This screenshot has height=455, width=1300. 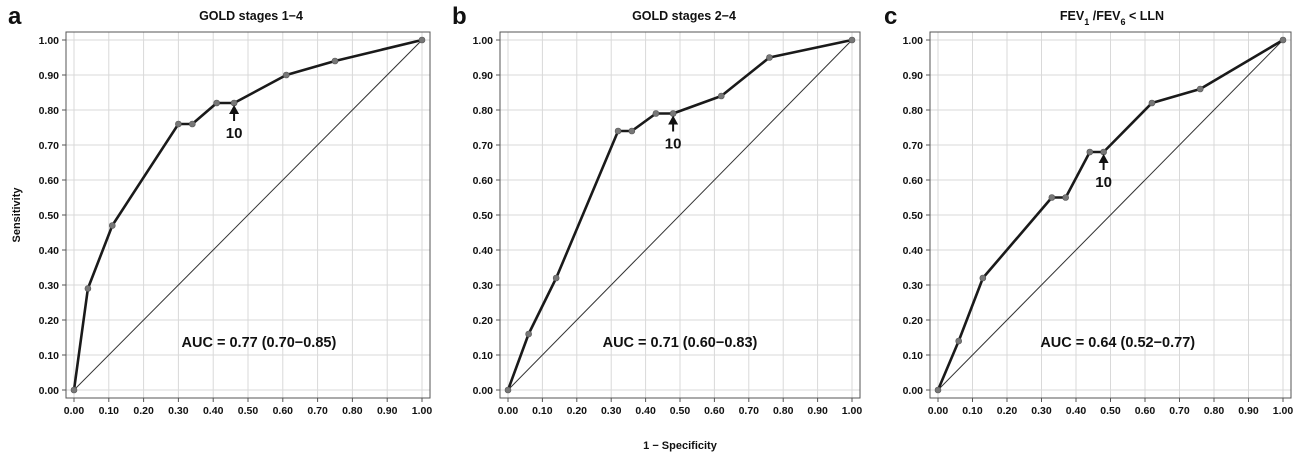 I want to click on panel-title: FEV1 /FEV6 < LLN, so click(x=1112, y=18).